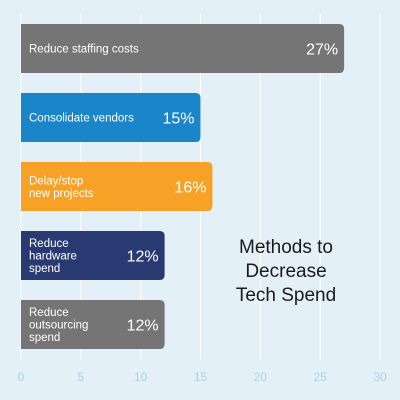  I want to click on bar-4-category-label-line-3: spend, so click(44, 269).